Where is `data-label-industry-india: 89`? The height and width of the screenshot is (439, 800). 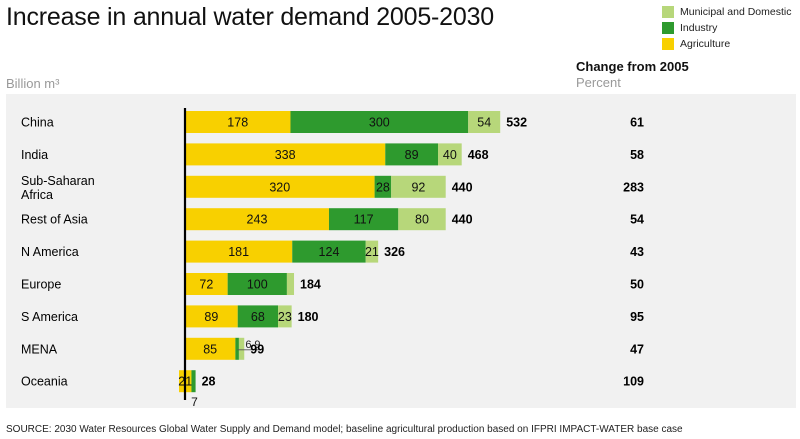
data-label-industry-india: 89 is located at coordinates (412, 155).